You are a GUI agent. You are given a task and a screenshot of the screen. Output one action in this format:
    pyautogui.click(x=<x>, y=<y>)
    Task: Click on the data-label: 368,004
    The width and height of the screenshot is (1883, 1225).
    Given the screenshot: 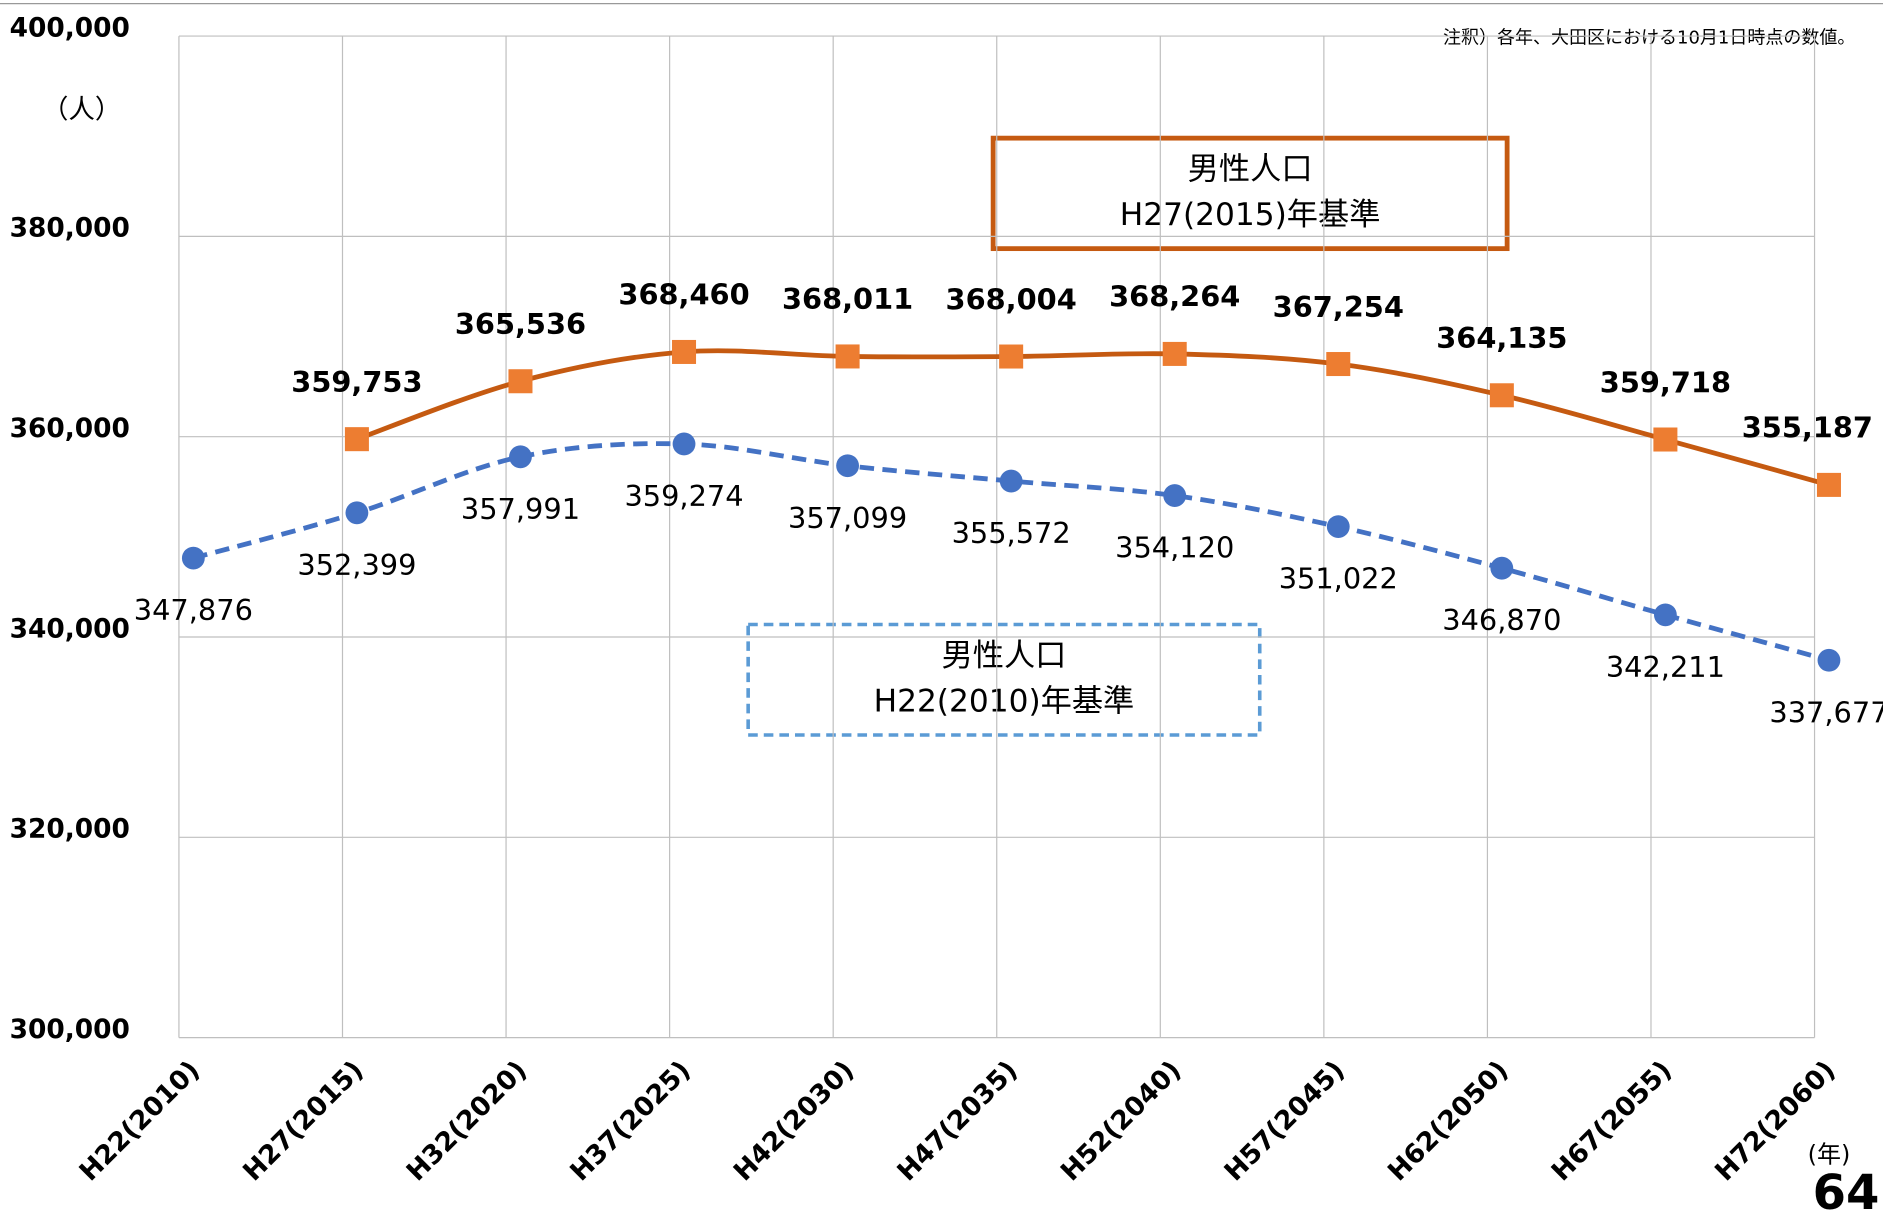 What is the action you would take?
    pyautogui.click(x=1011, y=299)
    